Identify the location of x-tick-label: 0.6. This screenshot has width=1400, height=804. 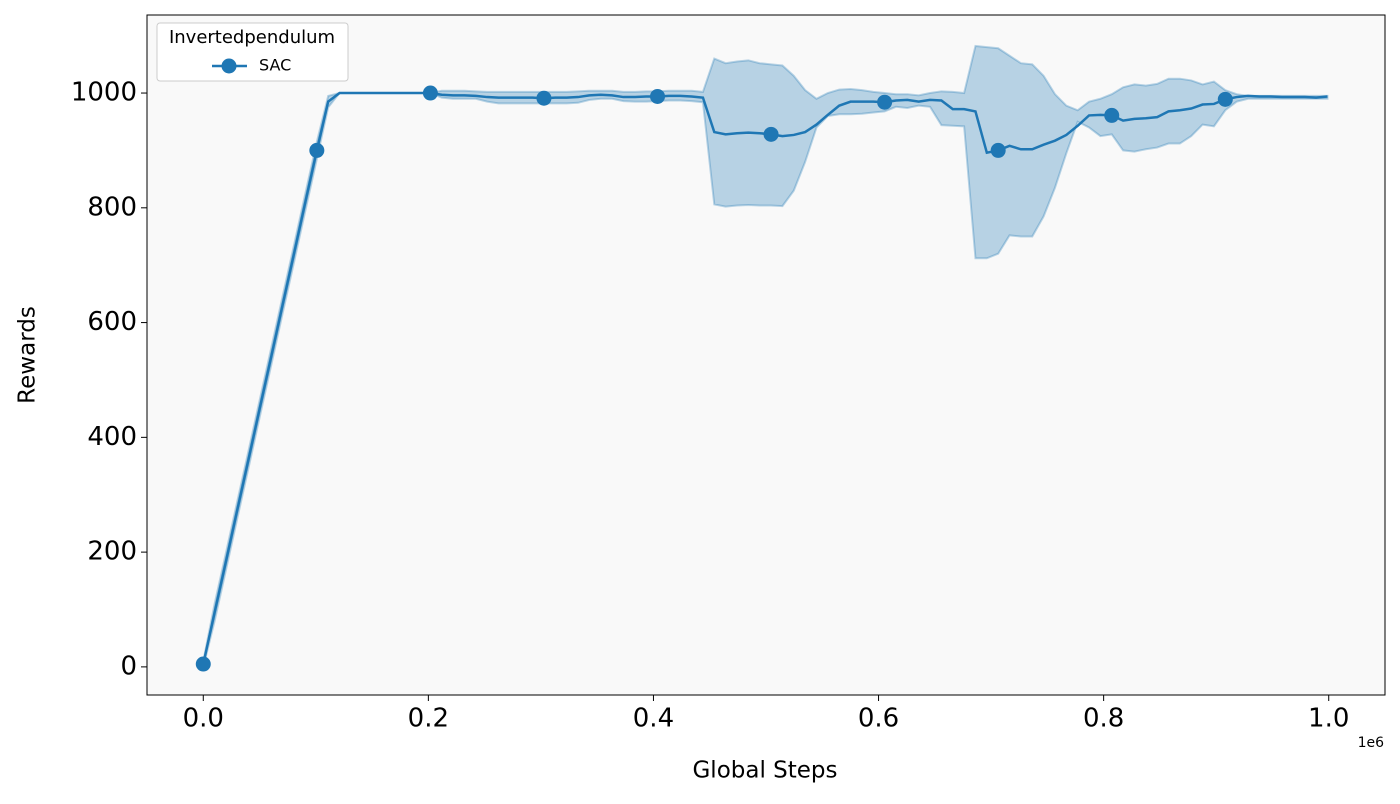
(878, 719).